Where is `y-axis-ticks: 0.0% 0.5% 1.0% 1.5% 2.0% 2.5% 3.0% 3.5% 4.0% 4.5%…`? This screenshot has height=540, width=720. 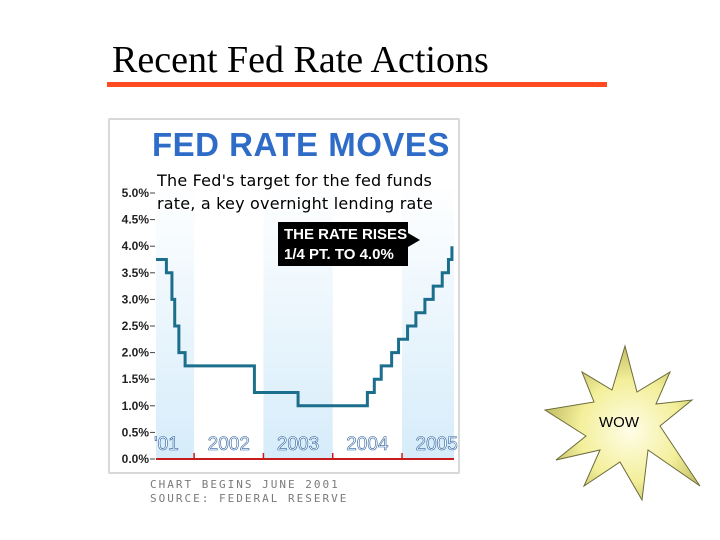 y-axis-ticks: 0.0% 0.5% 1.0% 1.5% 2.0% 2.5% 3.0% 3.5% 4.0% 4.5%… is located at coordinates (138, 326).